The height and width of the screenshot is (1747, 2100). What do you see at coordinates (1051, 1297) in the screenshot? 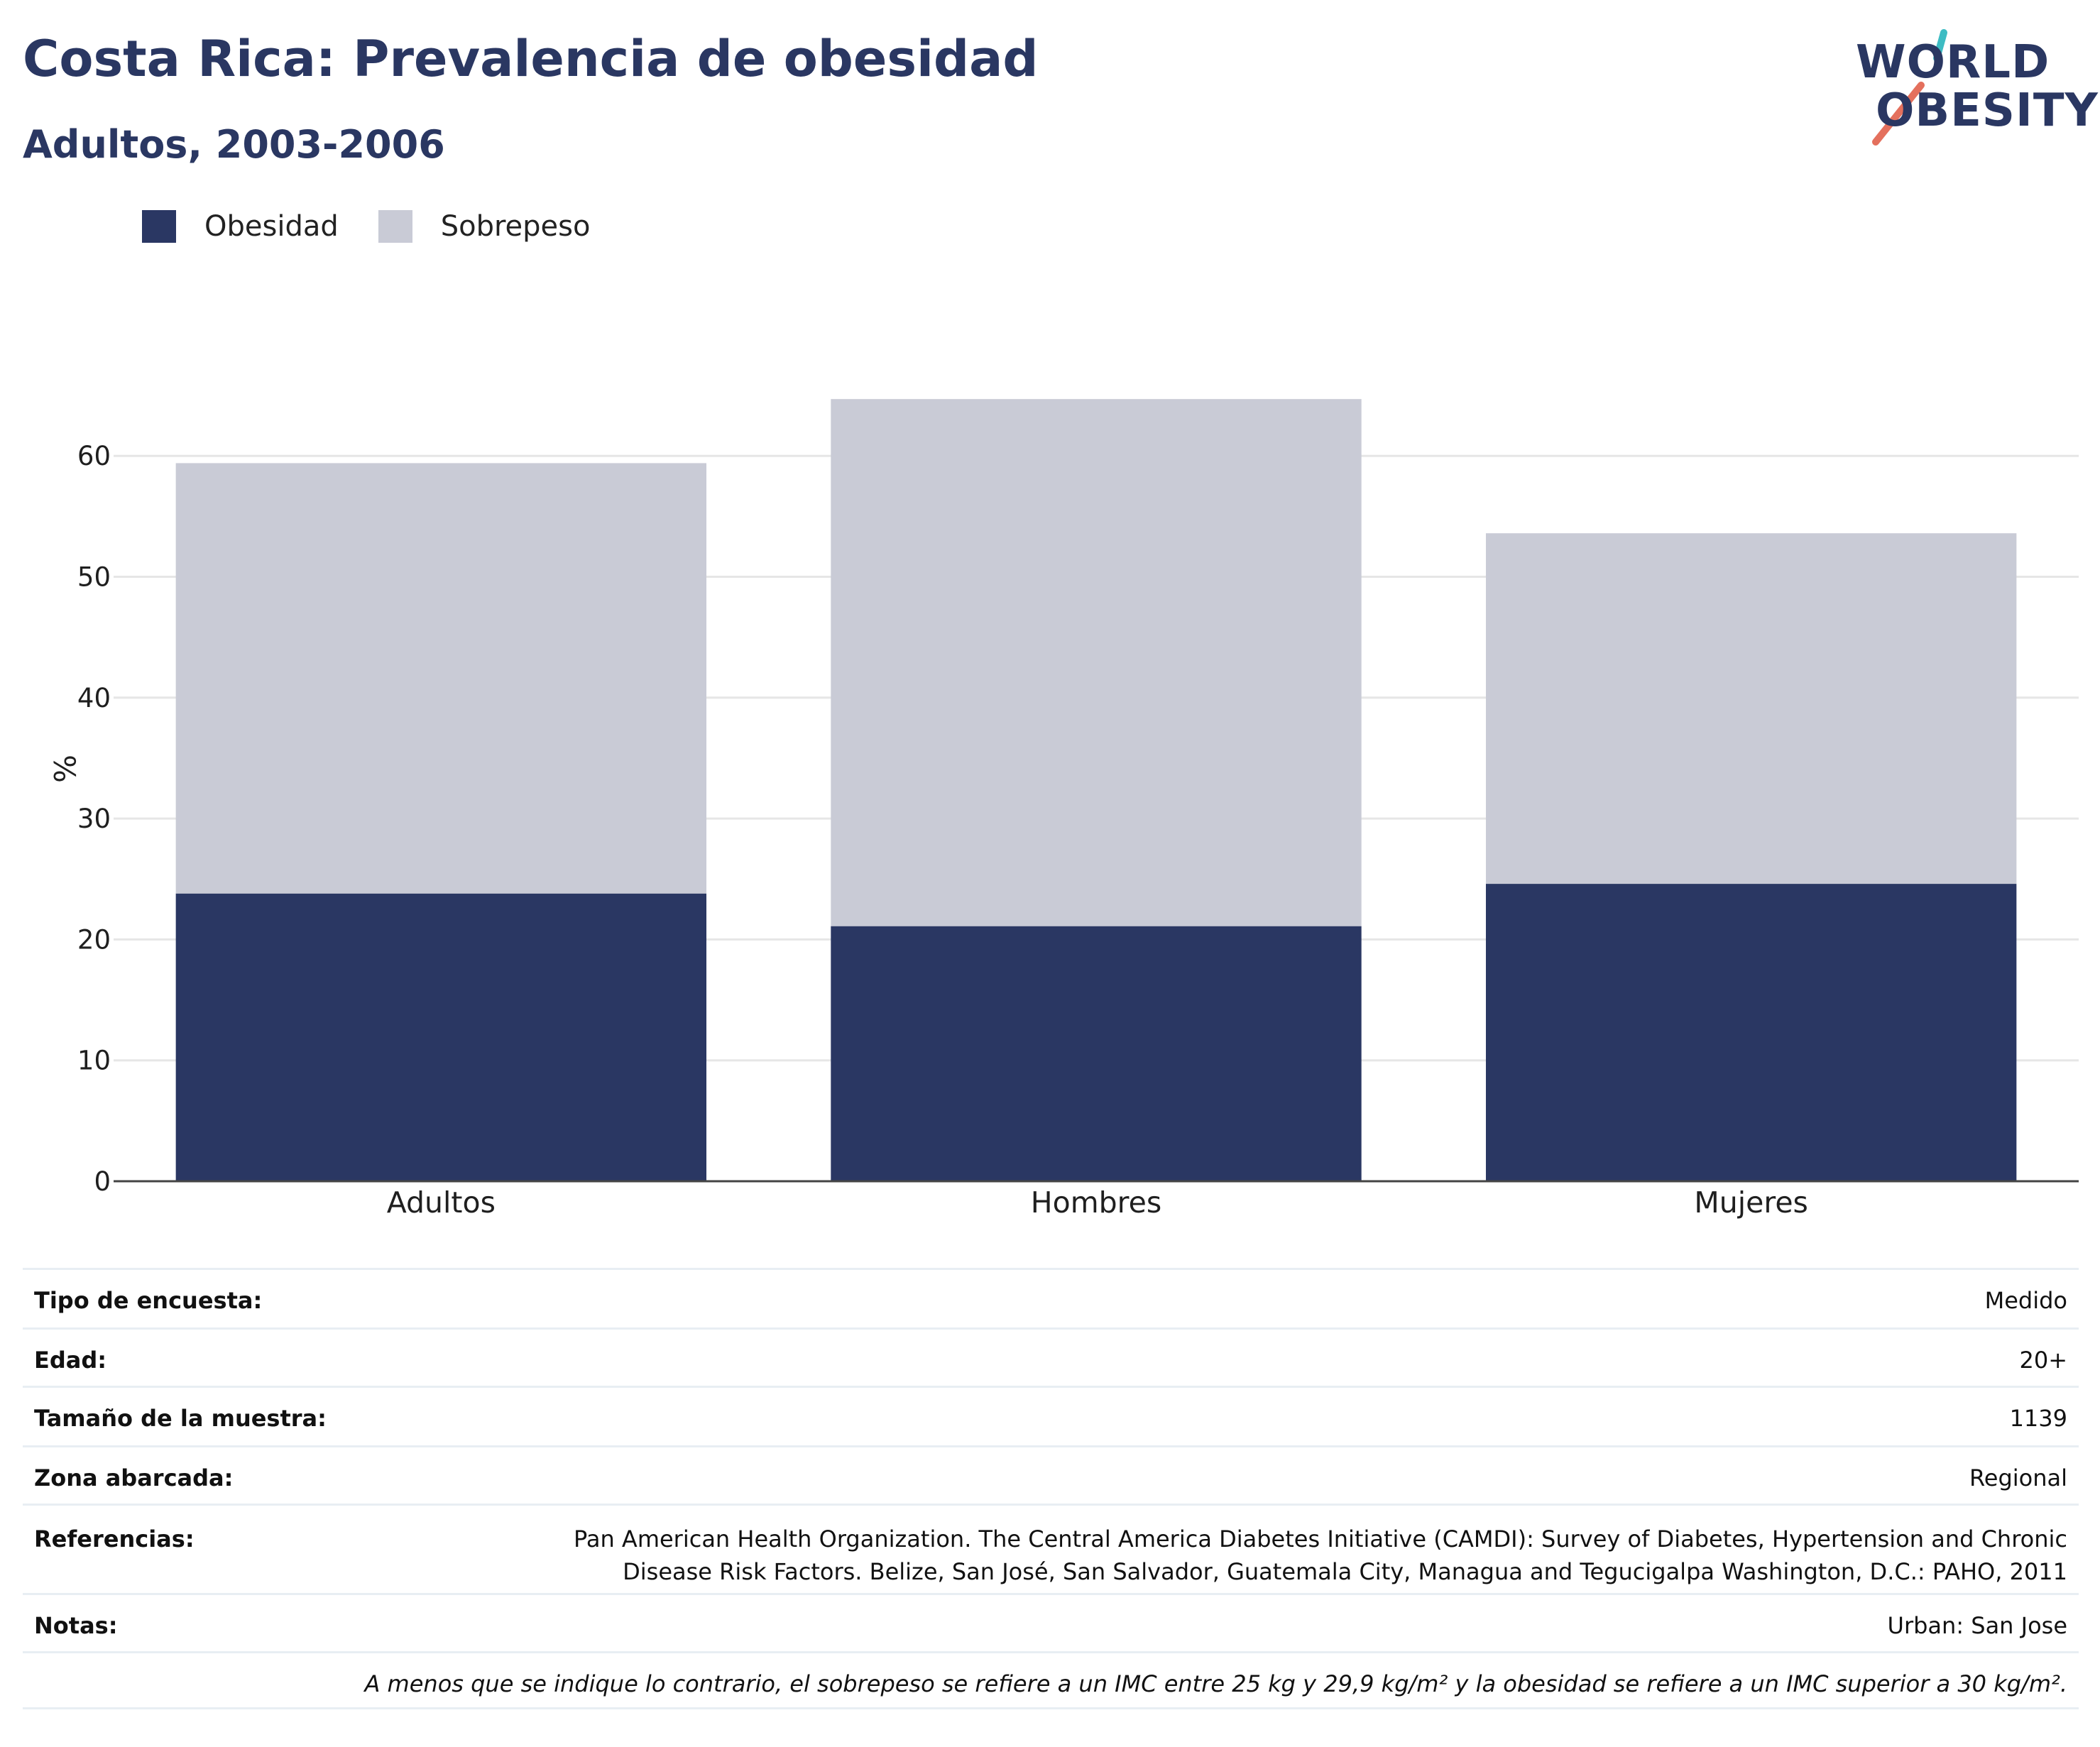
I see `info-row-survey-type: Tipo de encuesta: Medido` at bounding box center [1051, 1297].